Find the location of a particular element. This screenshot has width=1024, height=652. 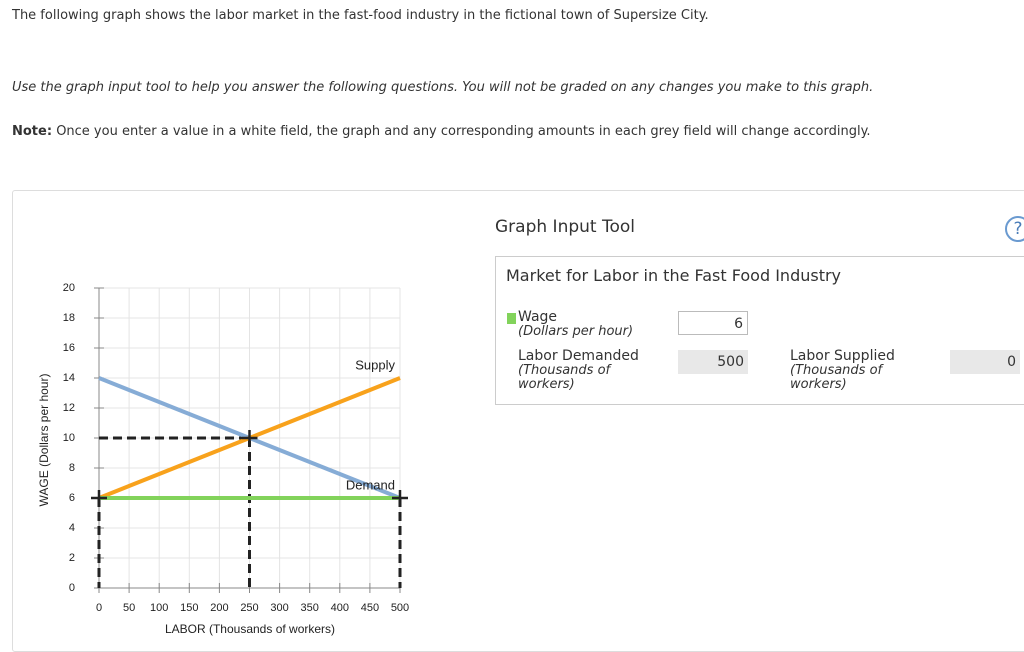

demanded-unit: (Thousands of workers) is located at coordinates (564, 377).